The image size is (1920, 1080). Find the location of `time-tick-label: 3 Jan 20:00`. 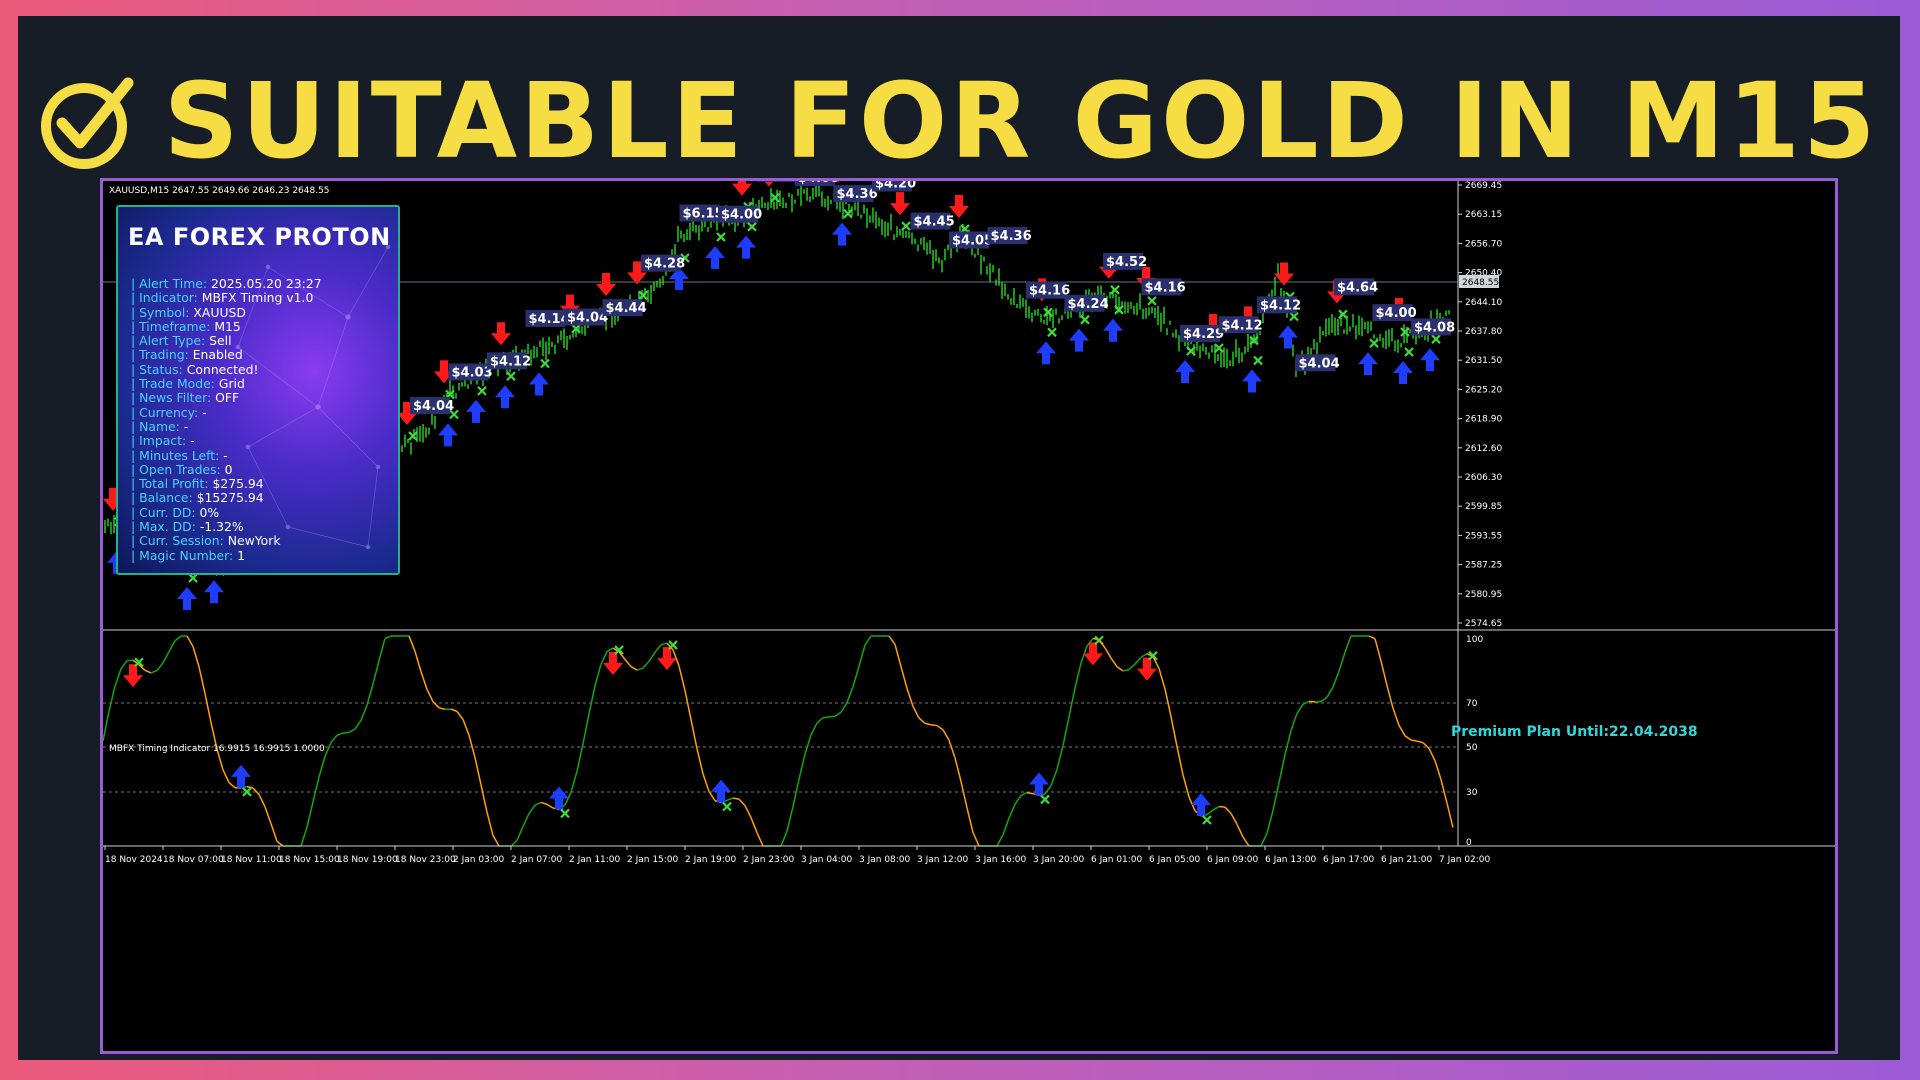

time-tick-label: 3 Jan 20:00 is located at coordinates (1059, 860).